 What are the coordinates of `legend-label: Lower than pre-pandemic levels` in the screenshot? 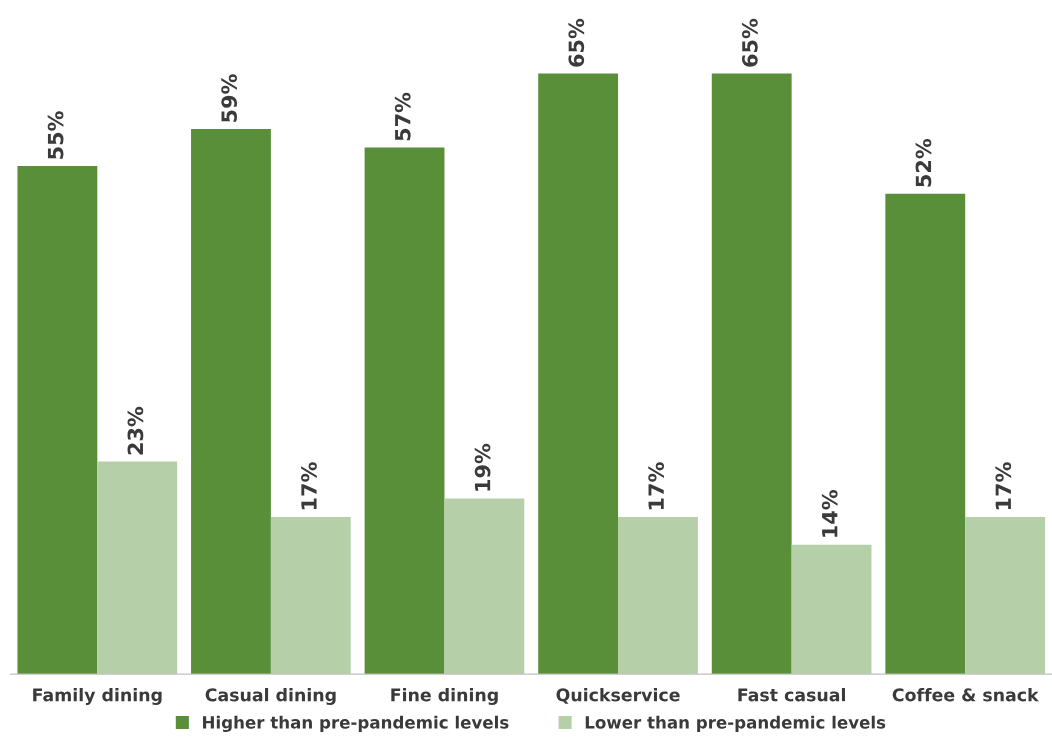 It's located at (735, 723).